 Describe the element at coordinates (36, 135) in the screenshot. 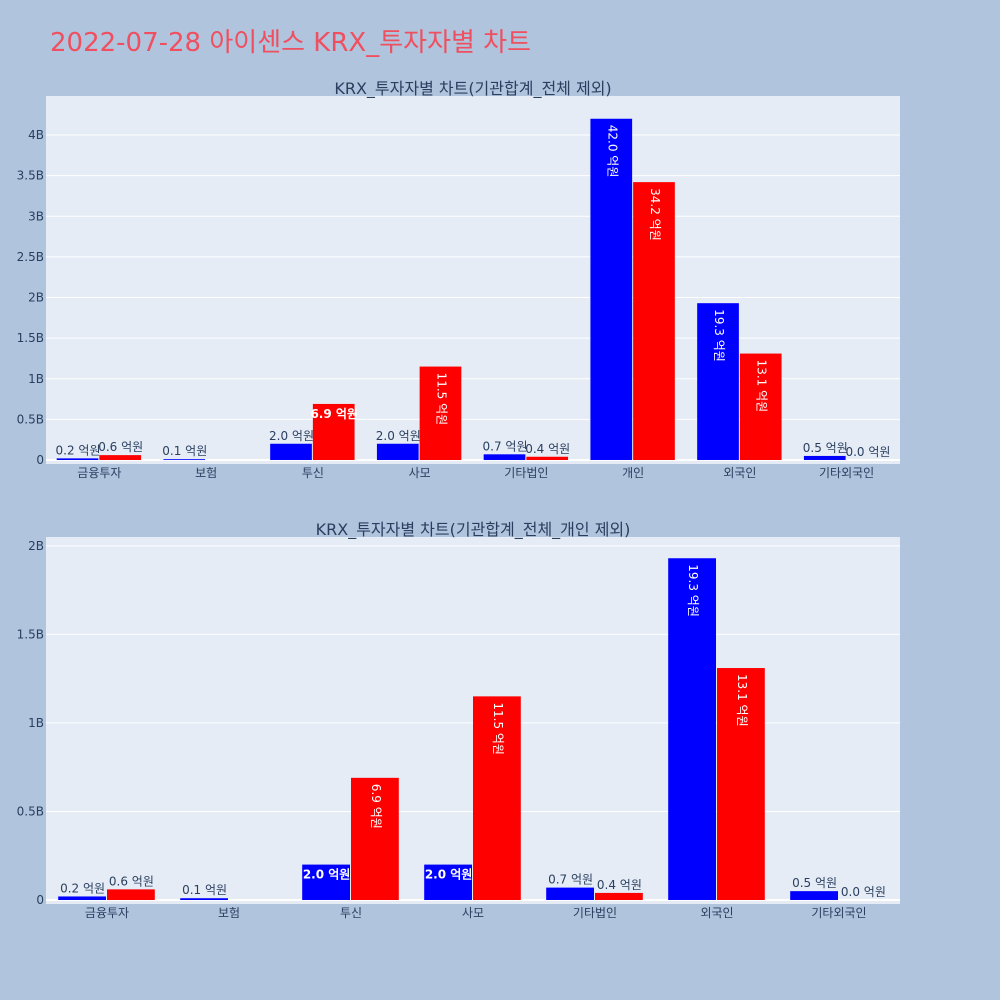

I see `y-tick-label: 4B` at that location.